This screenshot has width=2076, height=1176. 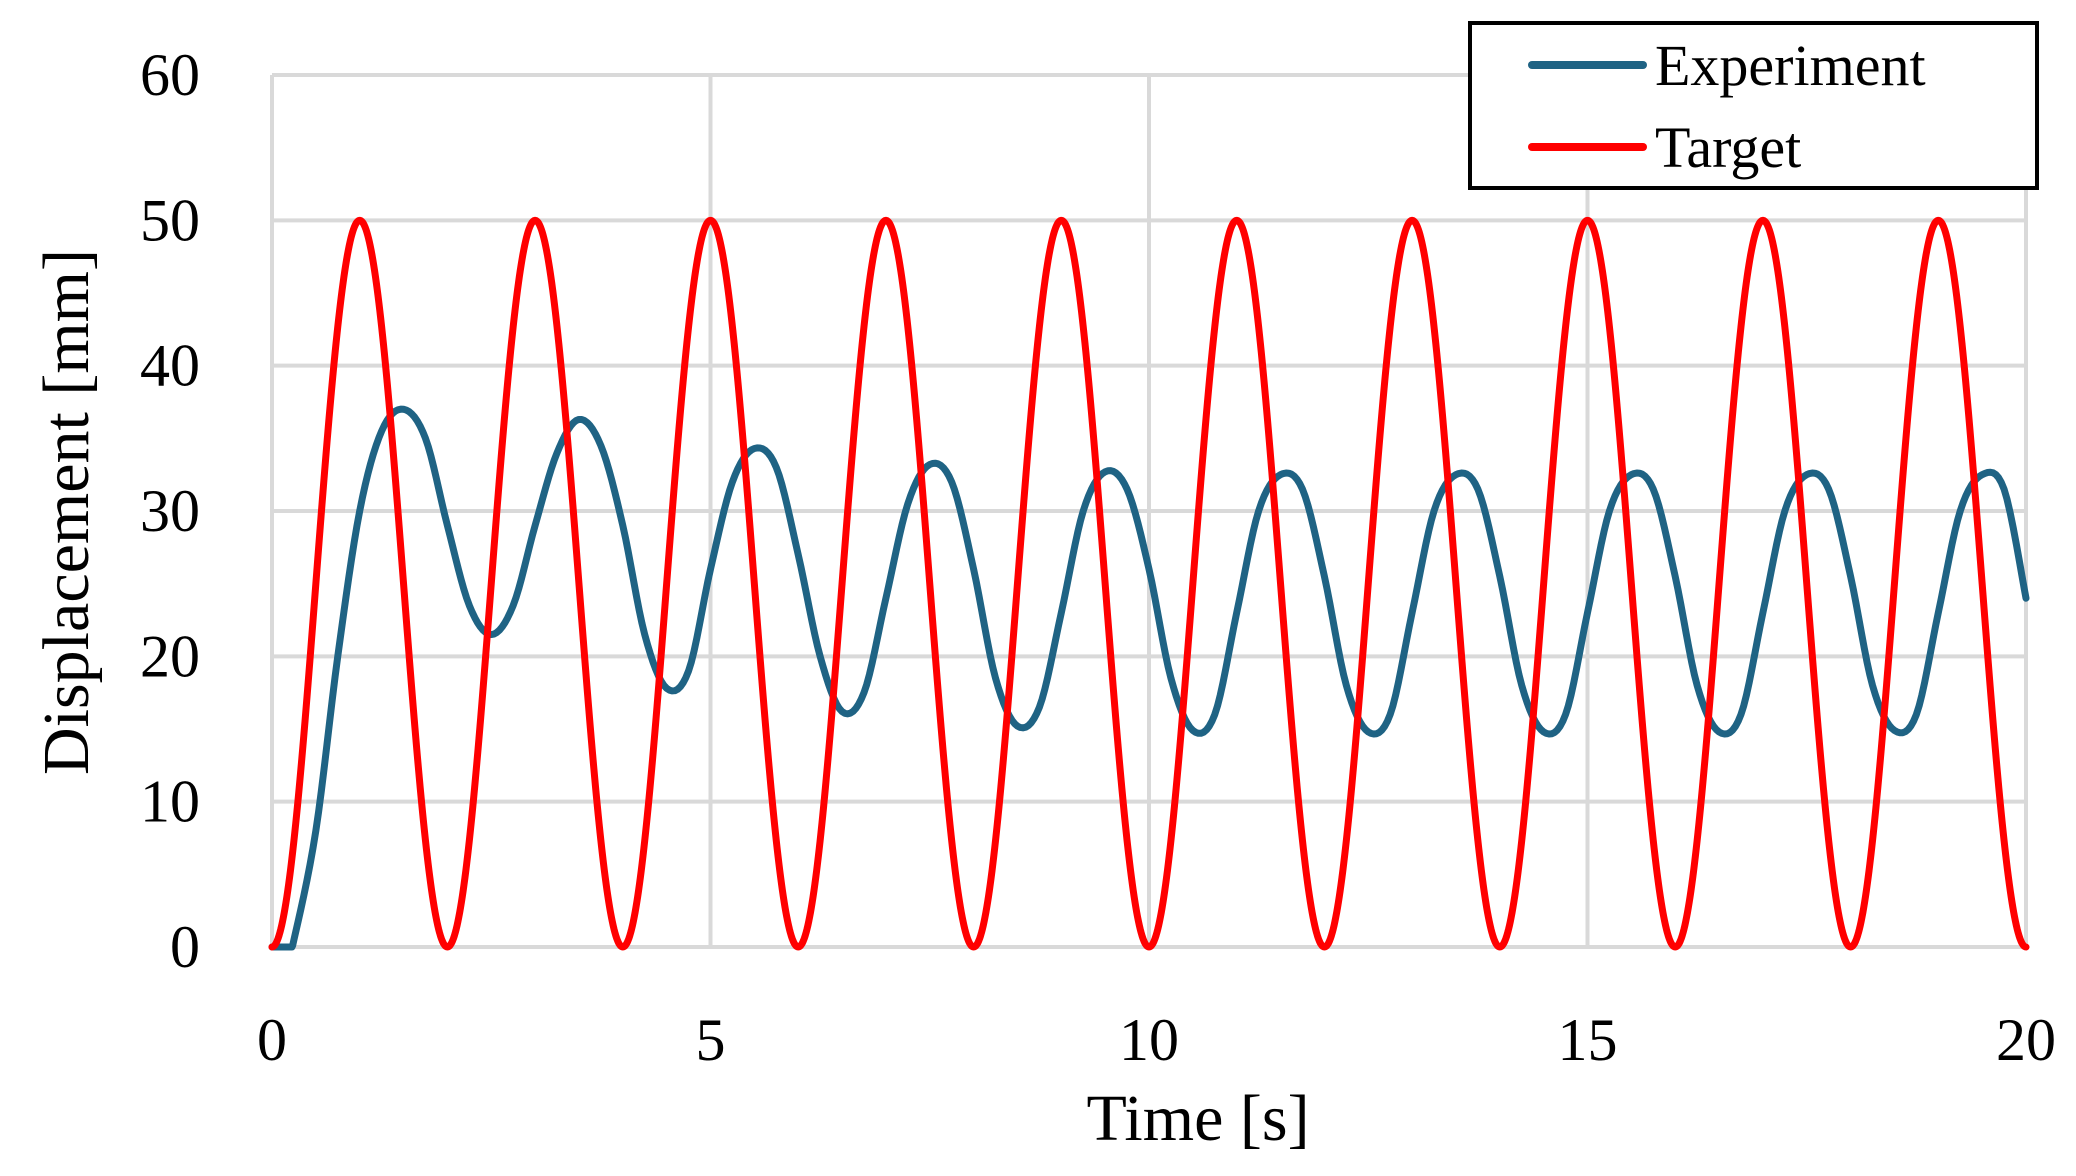 I want to click on y-tick-labels: 0 10 20 30 40 50 60, so click(x=170, y=511).